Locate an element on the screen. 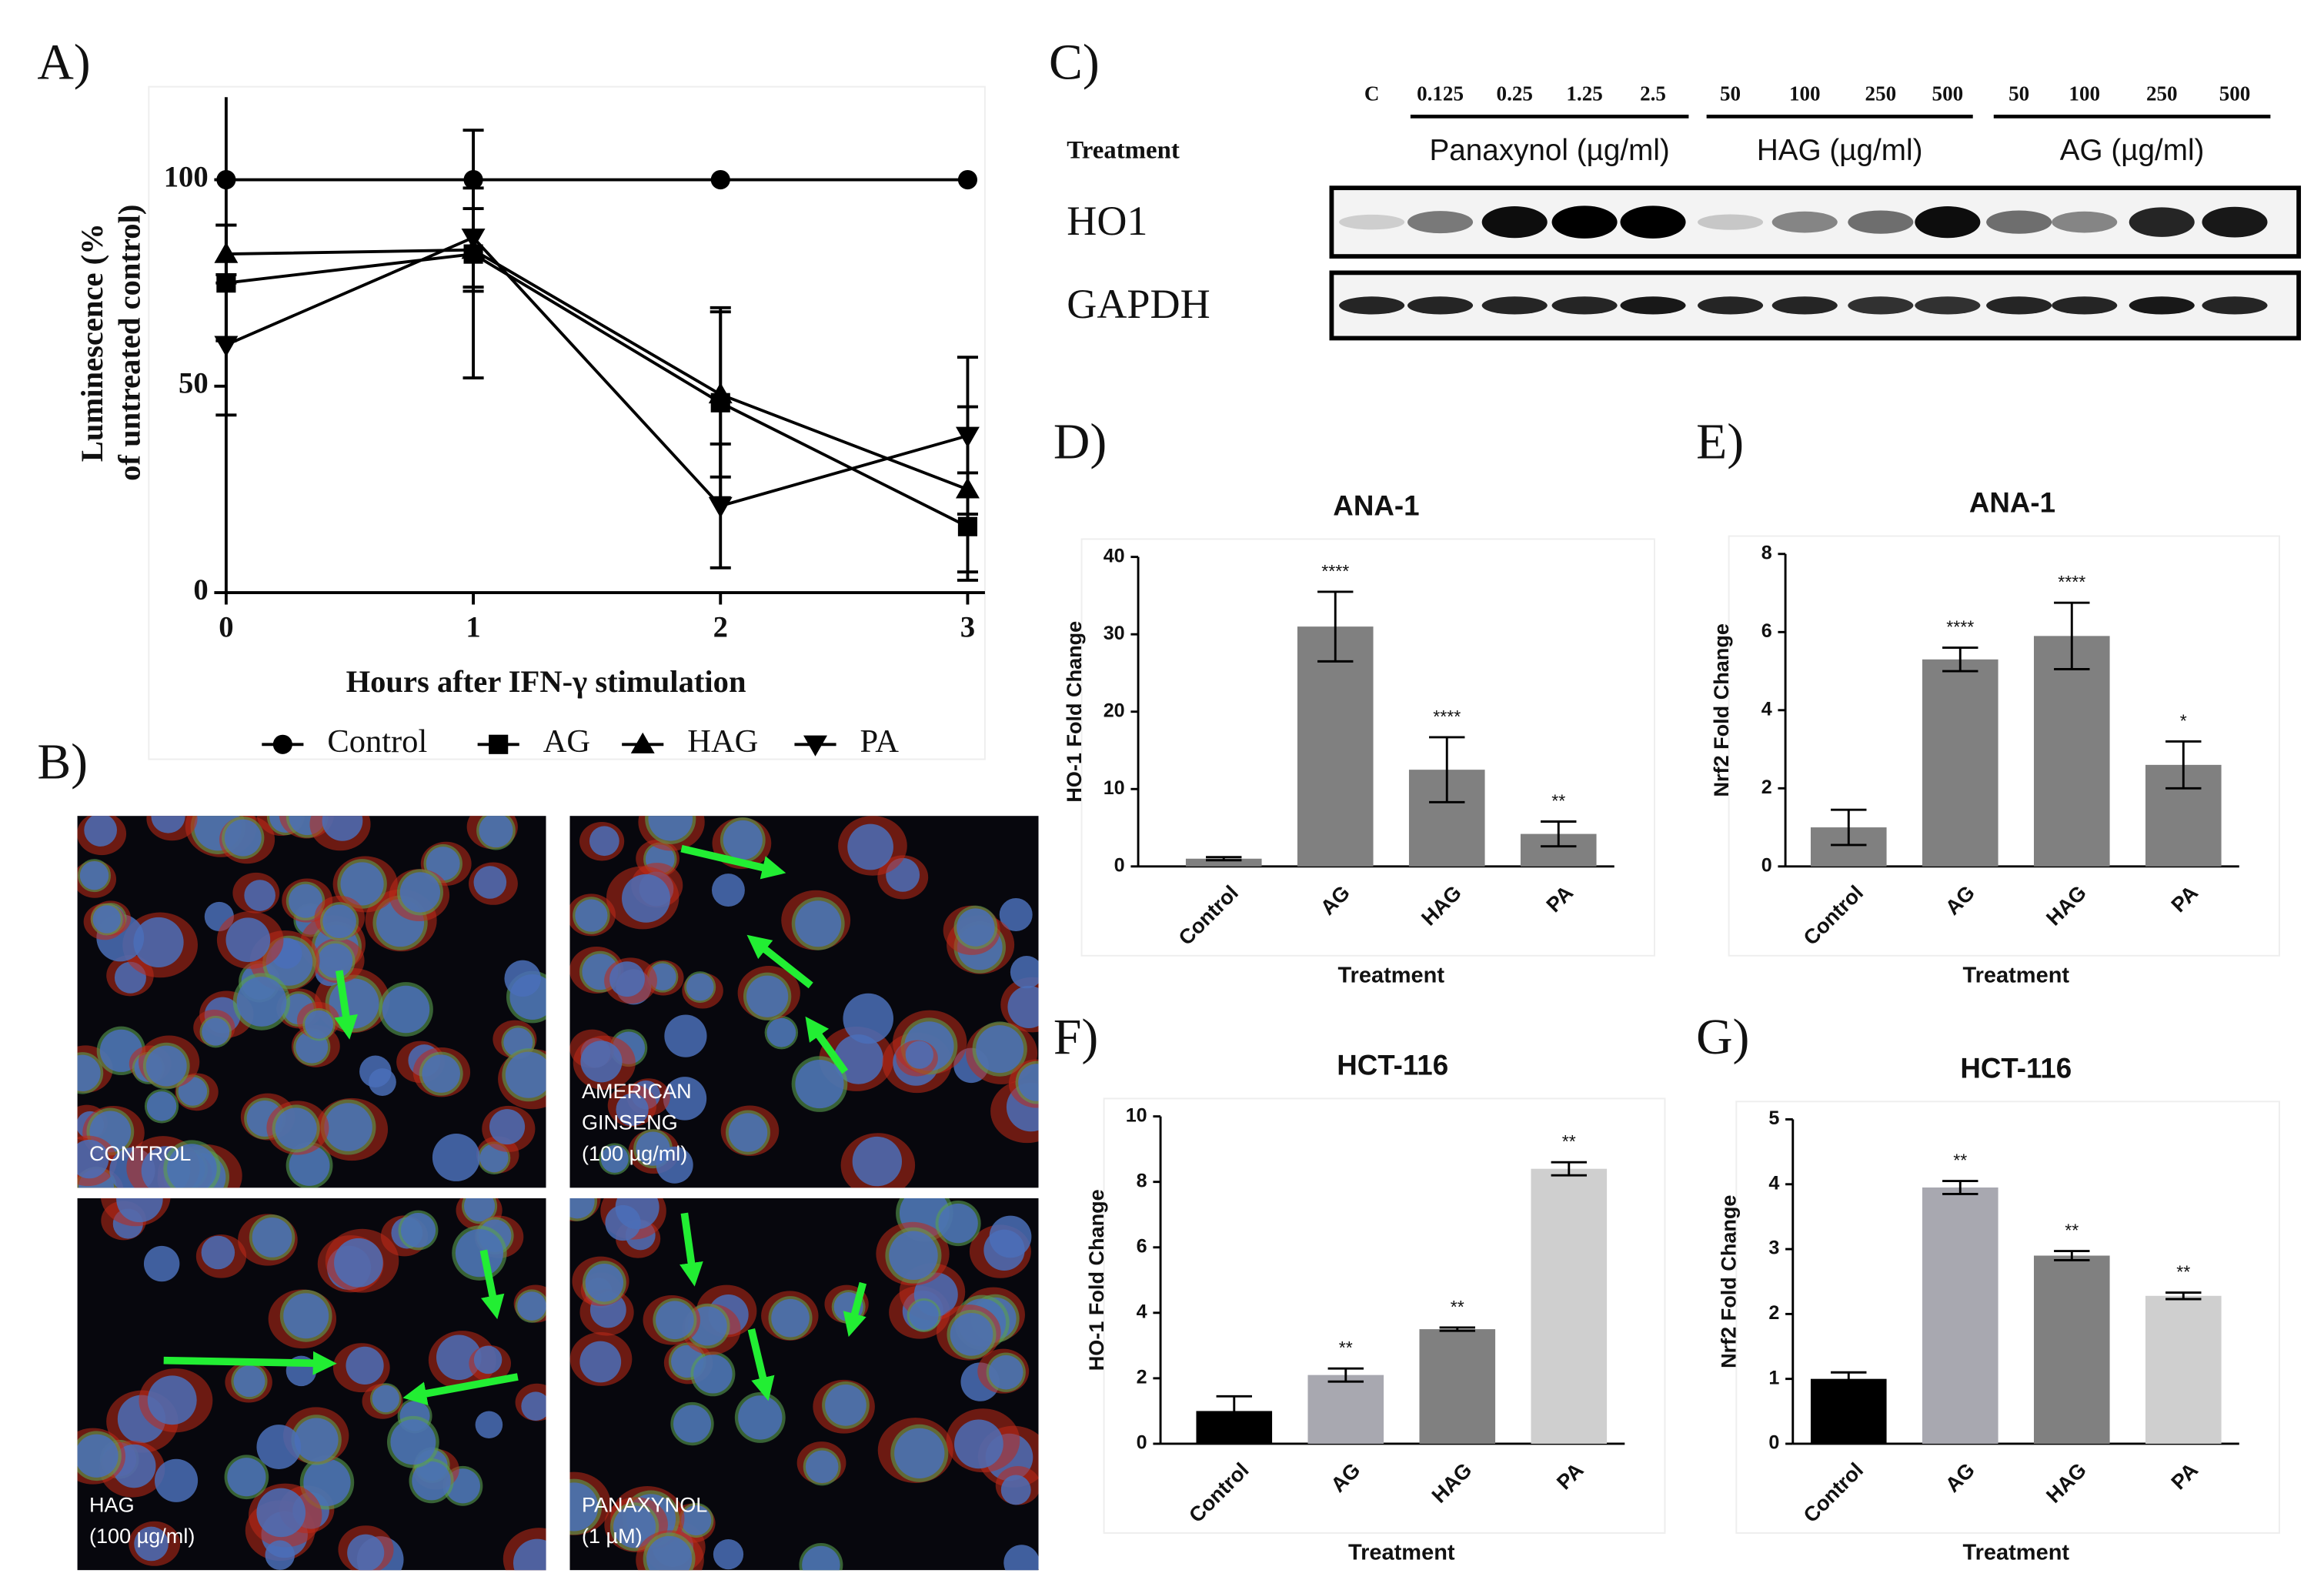 Image resolution: width=2324 pixels, height=1590 pixels. plot-frame is located at coordinates (1384, 1315).